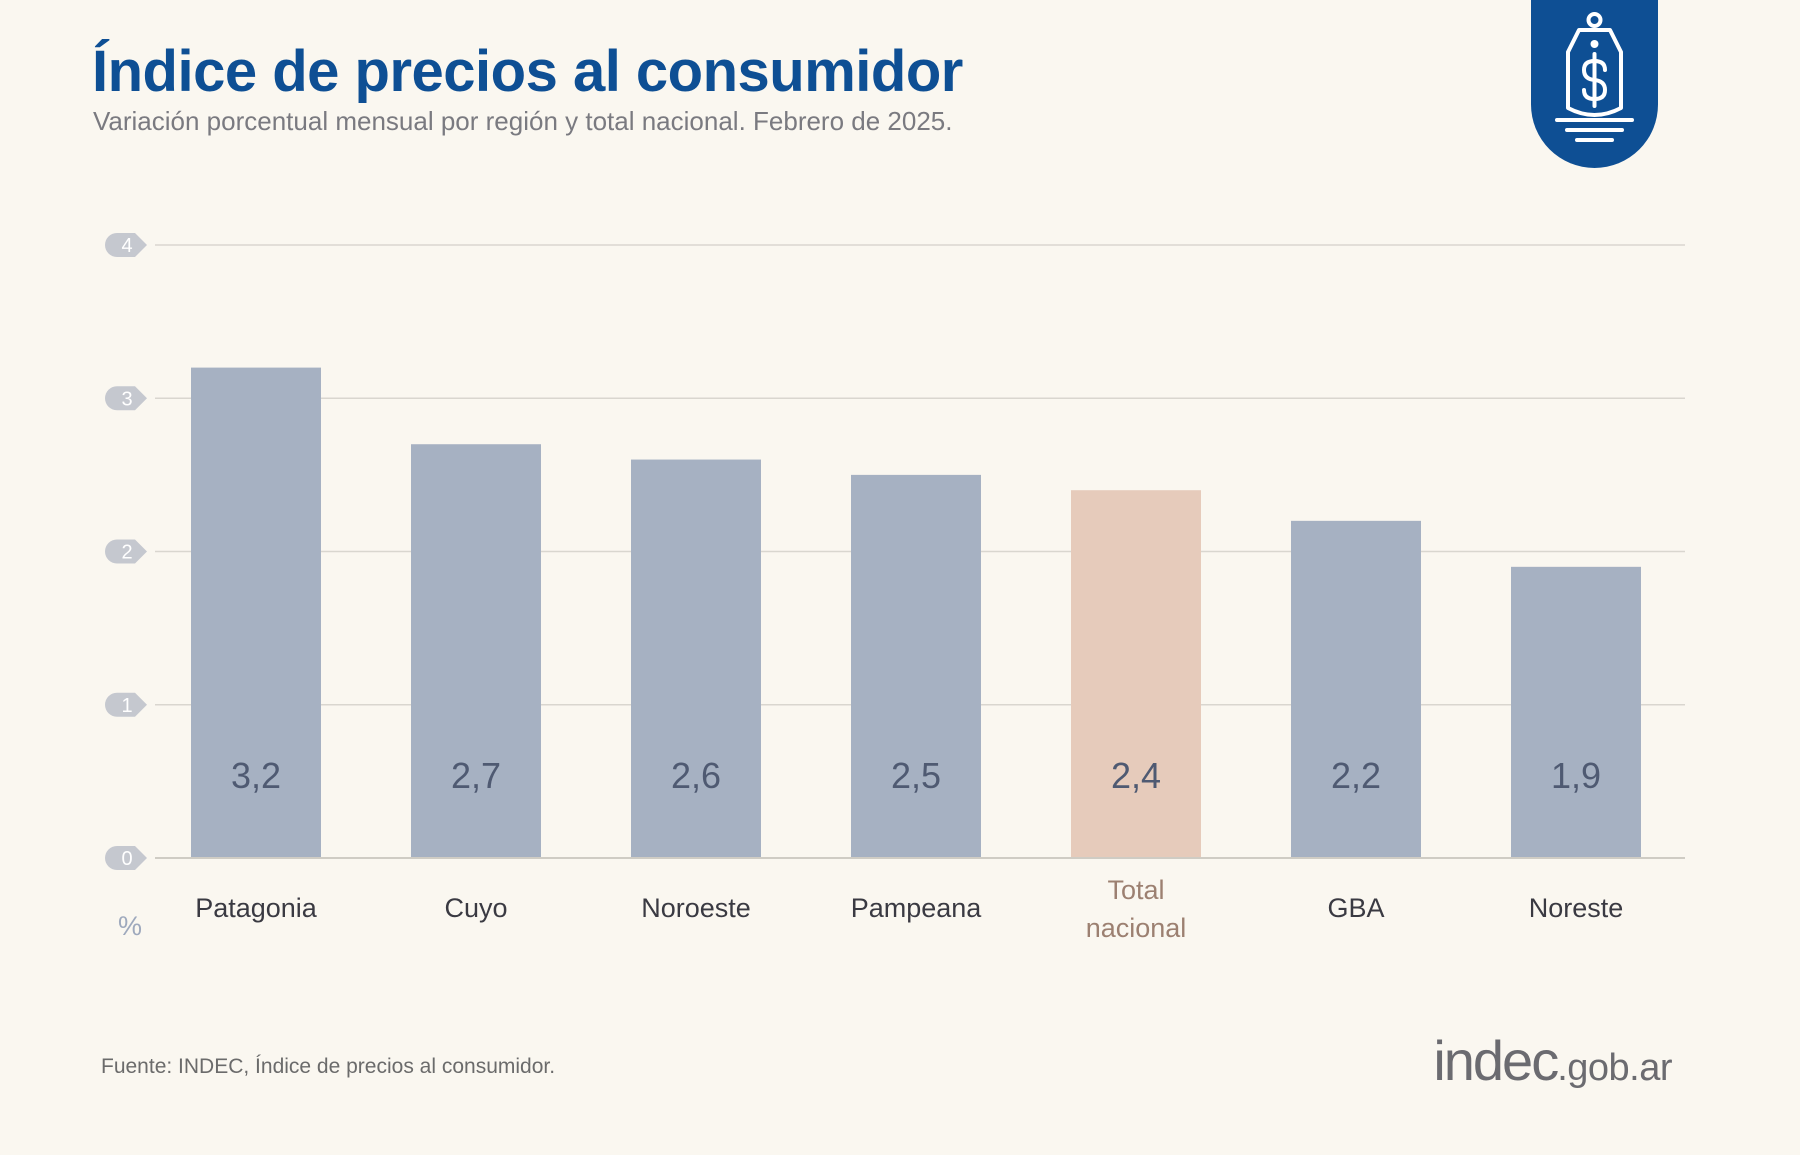 This screenshot has width=1800, height=1155. I want to click on bar-value-label: 2,5, so click(916, 775).